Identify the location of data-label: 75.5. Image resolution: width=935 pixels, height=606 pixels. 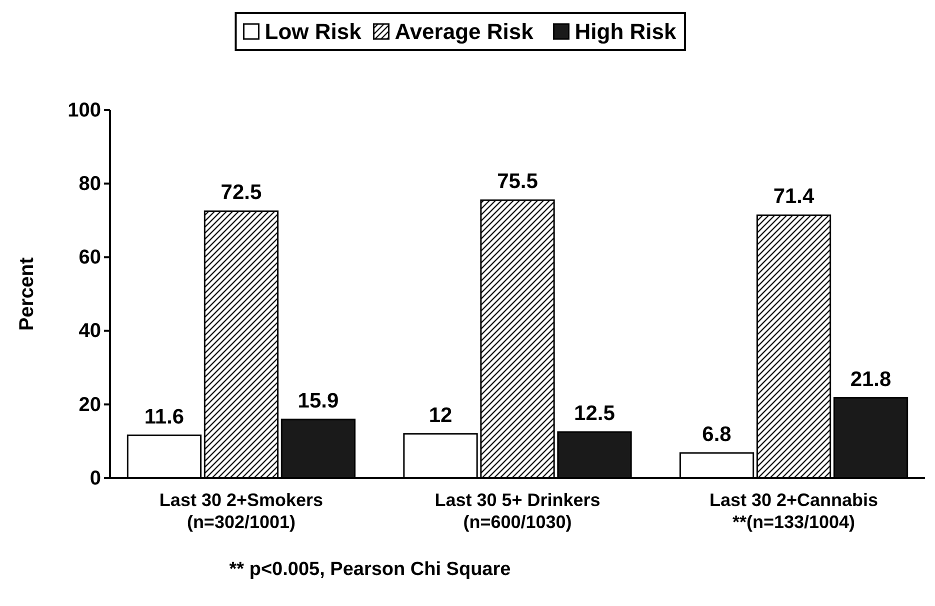
(517, 182).